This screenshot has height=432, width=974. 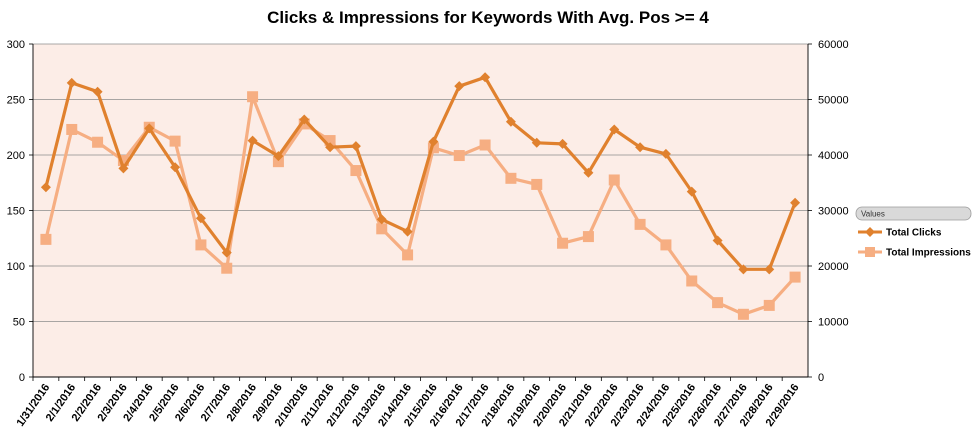 What do you see at coordinates (16, 156) in the screenshot?
I see `left-axis-tick-label: 200` at bounding box center [16, 156].